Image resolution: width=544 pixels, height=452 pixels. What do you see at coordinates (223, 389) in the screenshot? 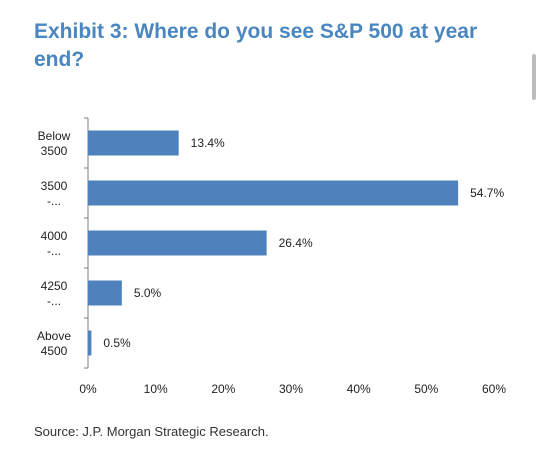
I see `x-tick-label: 20%` at bounding box center [223, 389].